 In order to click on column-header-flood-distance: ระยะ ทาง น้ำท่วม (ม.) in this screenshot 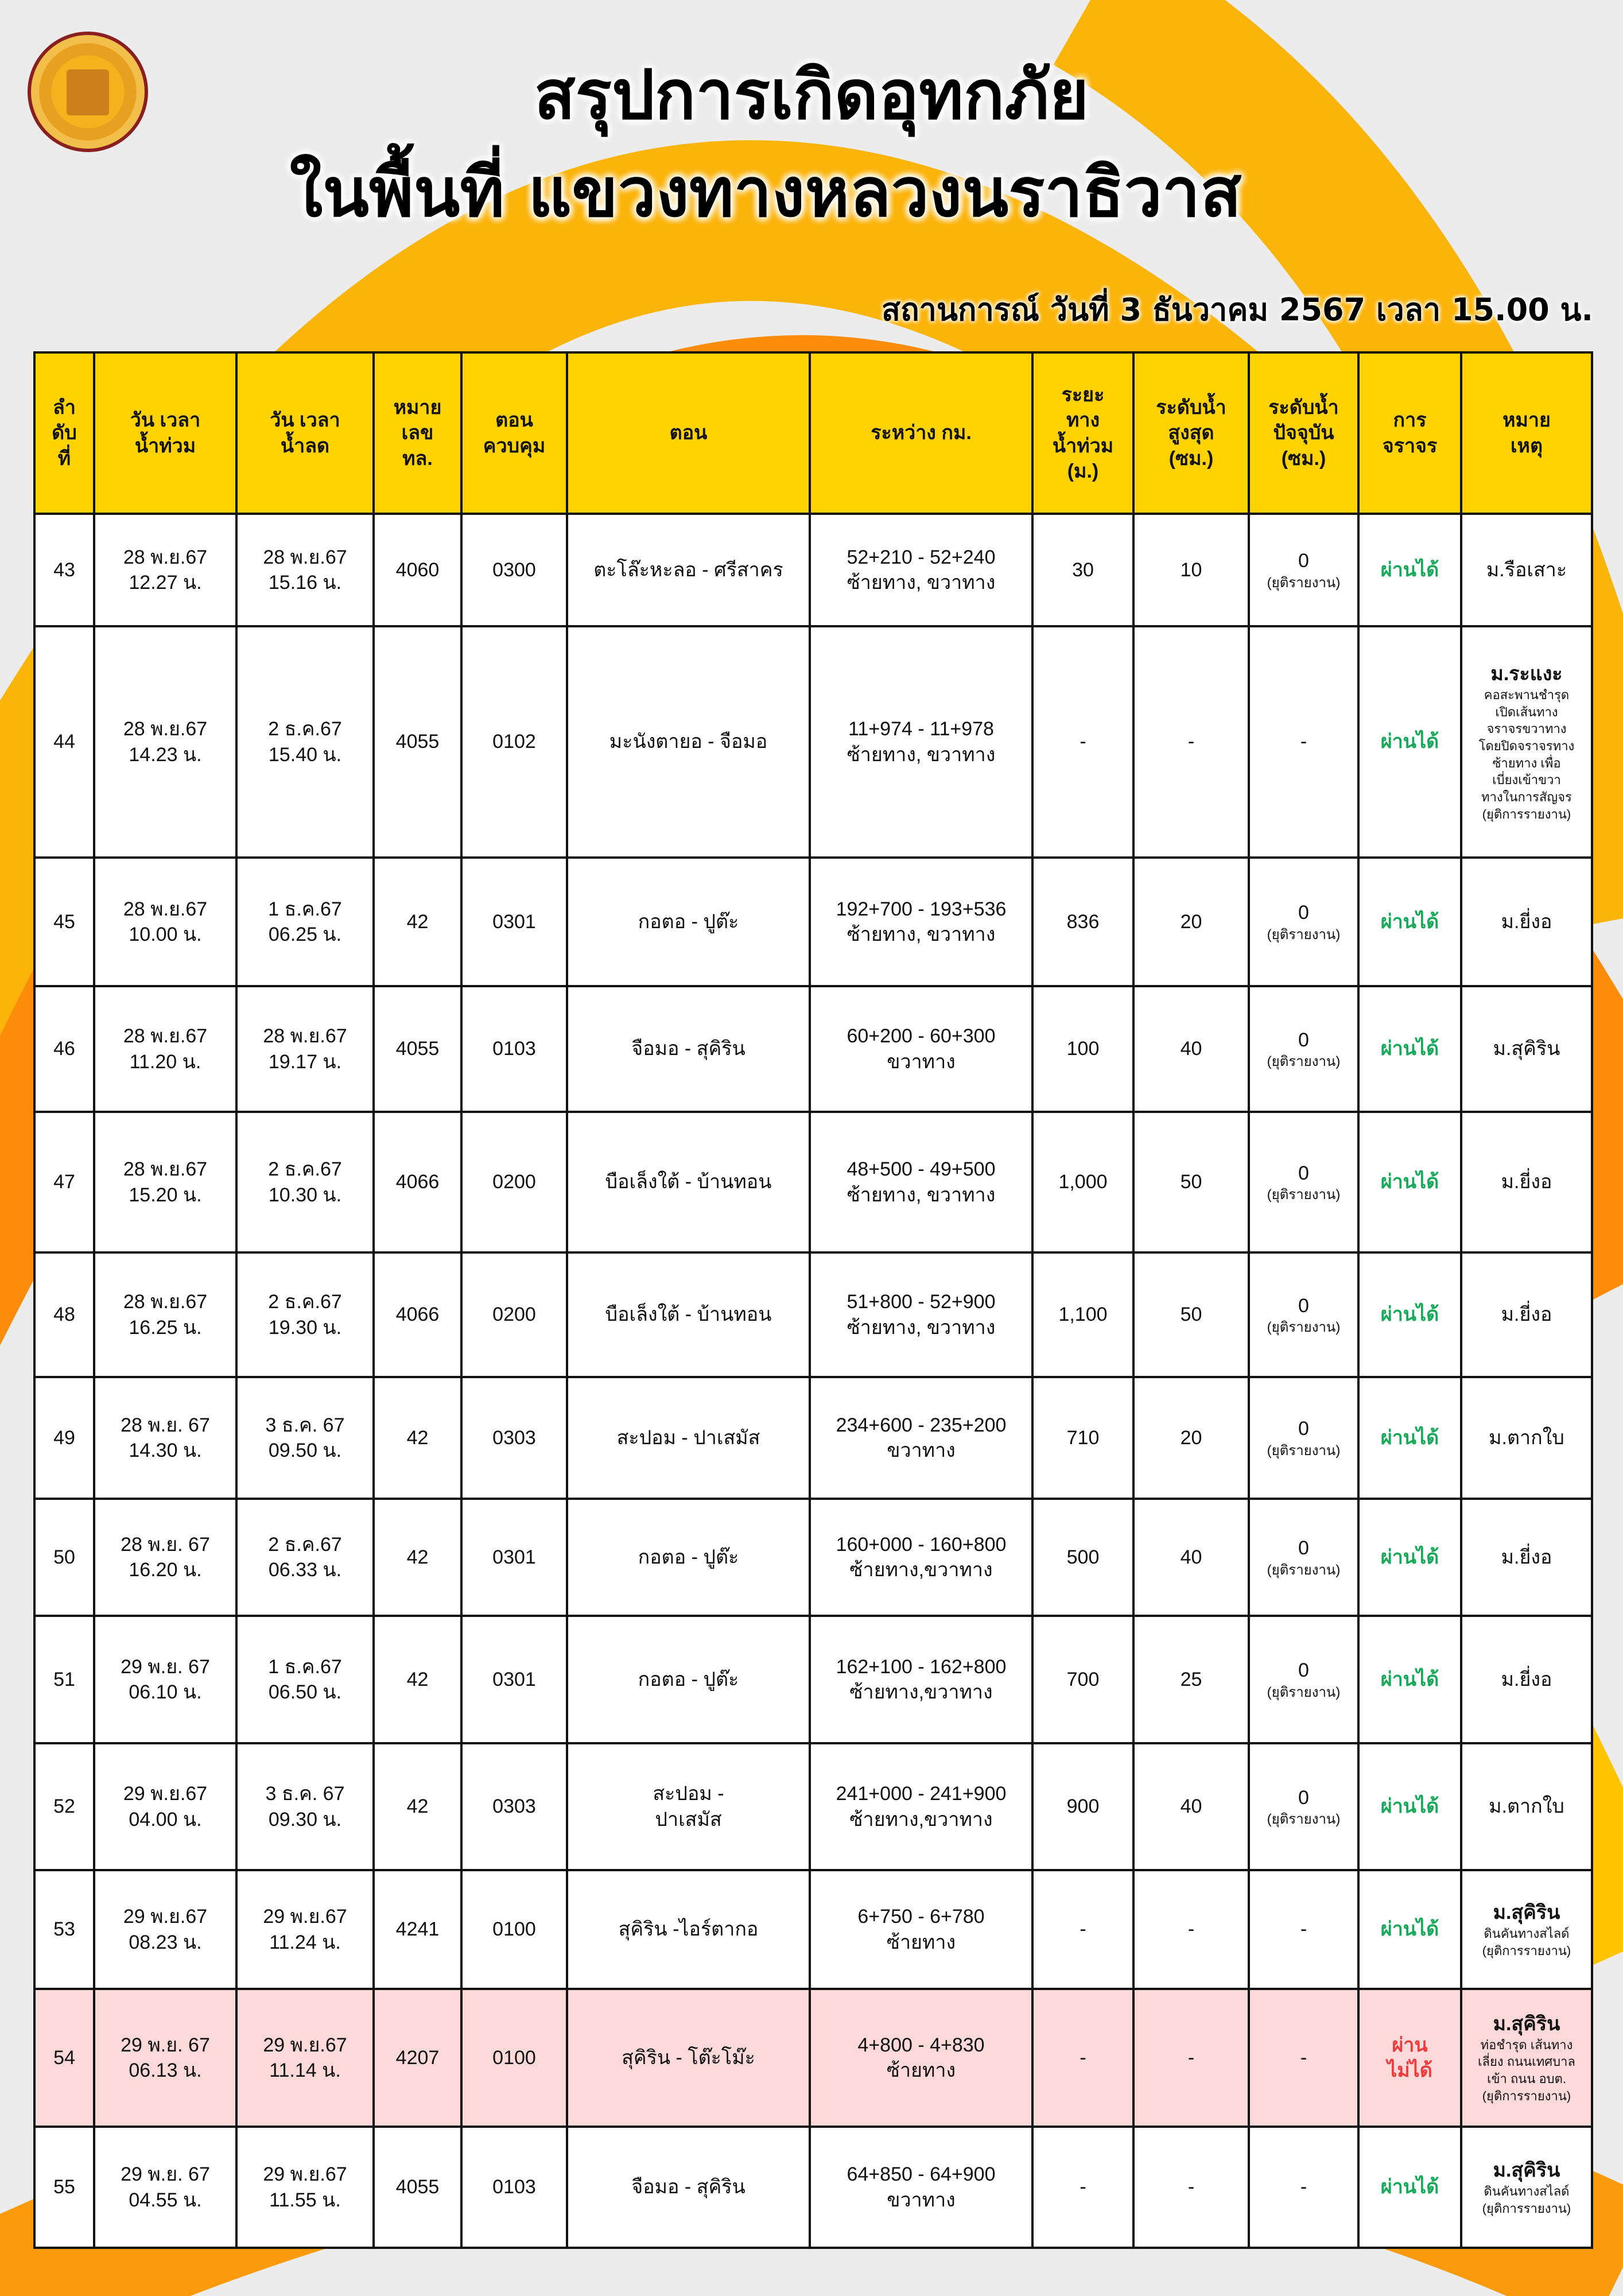, I will do `click(1083, 433)`.